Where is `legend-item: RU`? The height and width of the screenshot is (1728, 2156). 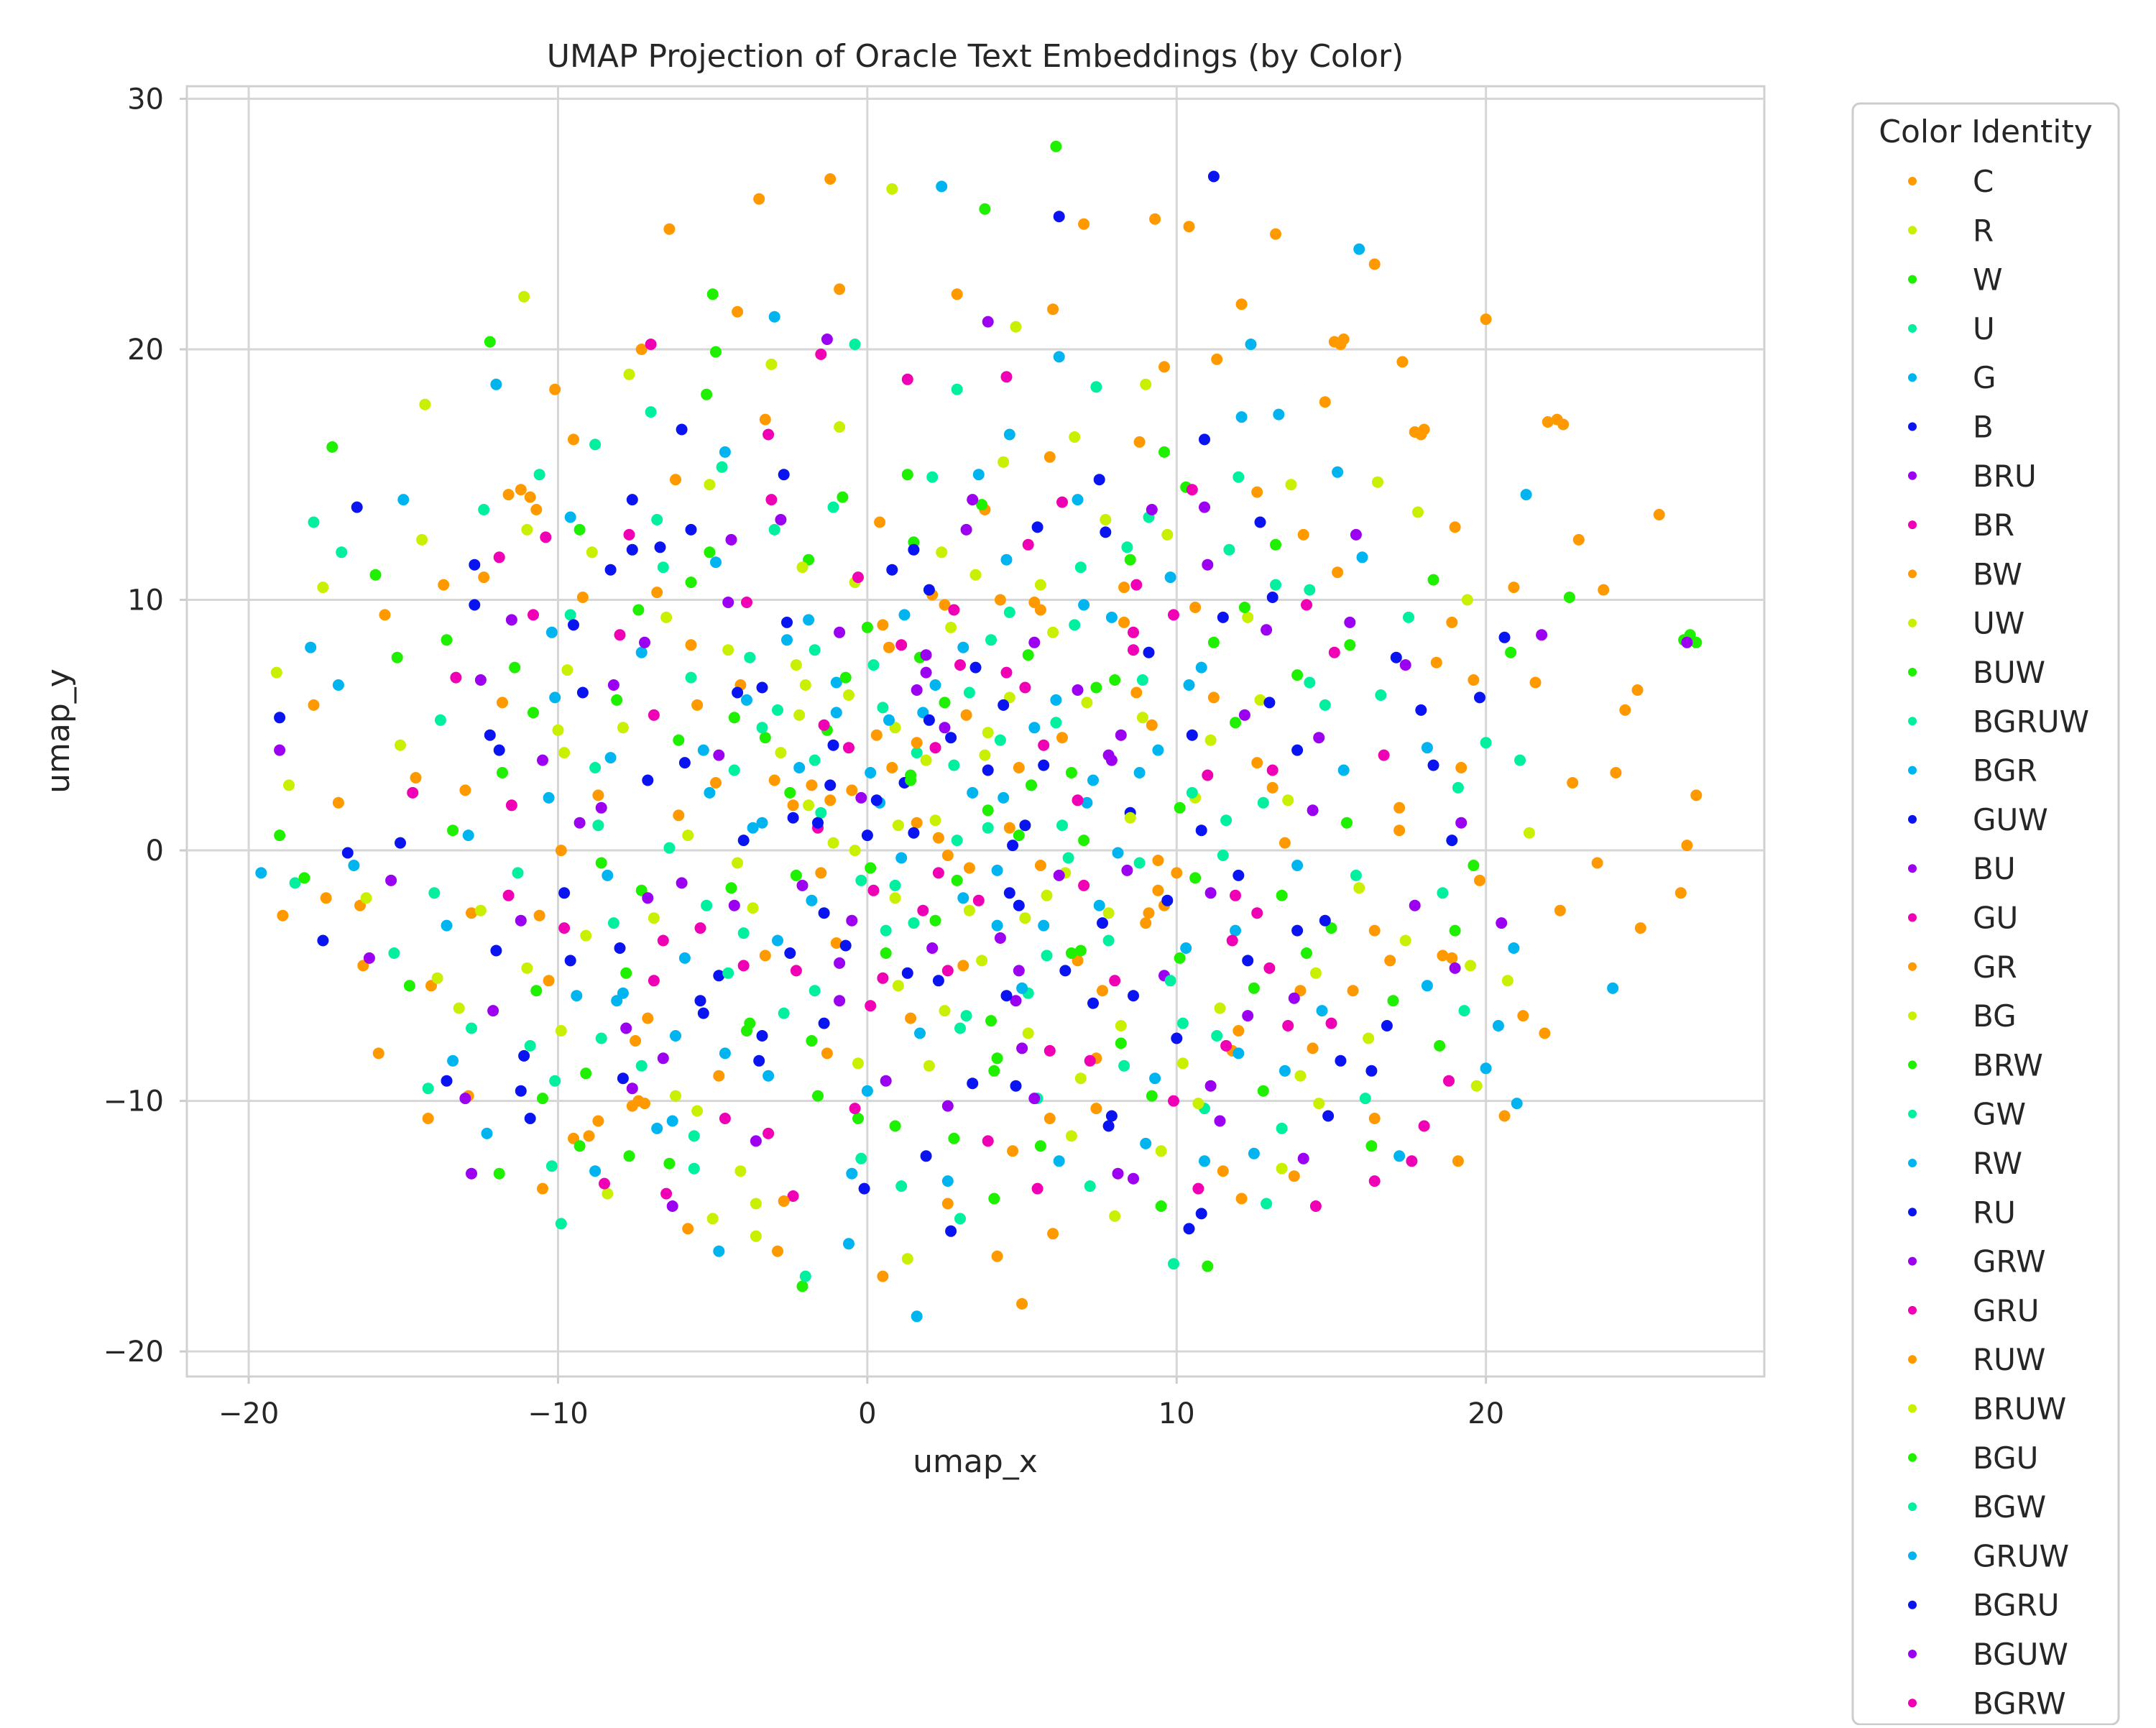
legend-item: RU is located at coordinates (1962, 1212).